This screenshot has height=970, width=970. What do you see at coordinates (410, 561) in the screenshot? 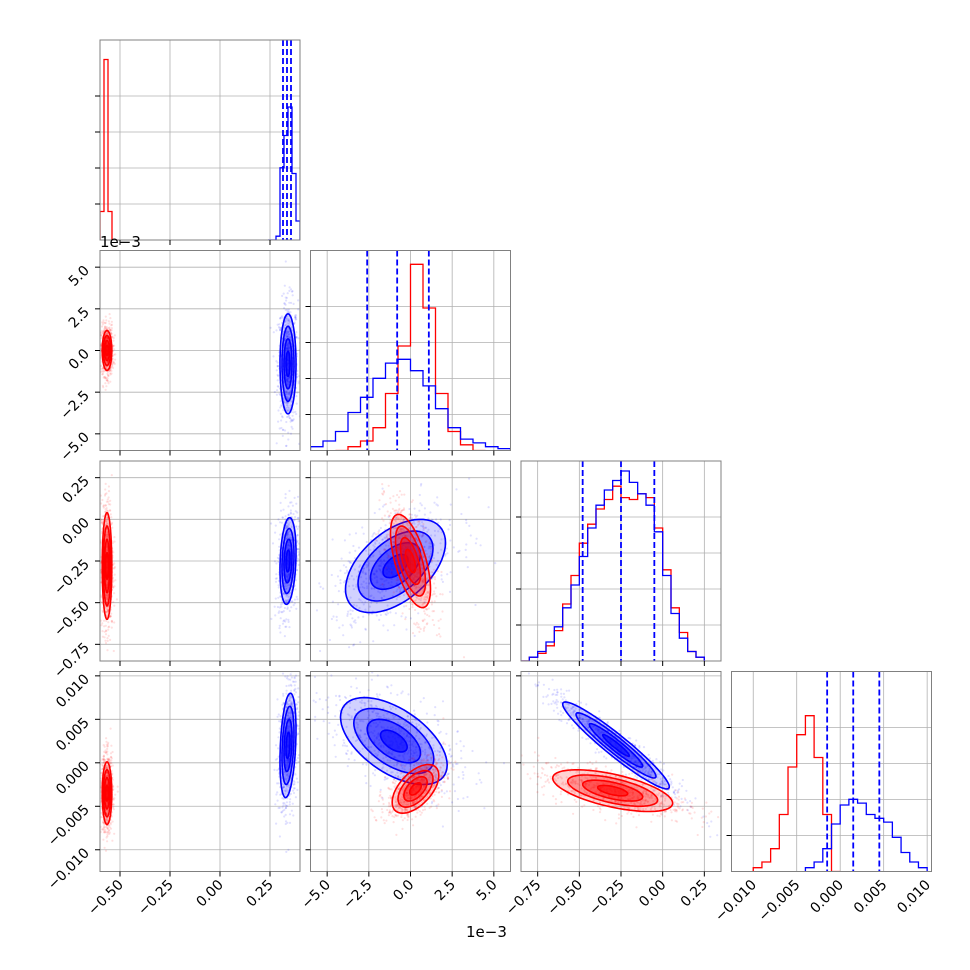
I see `contour-line` at bounding box center [410, 561].